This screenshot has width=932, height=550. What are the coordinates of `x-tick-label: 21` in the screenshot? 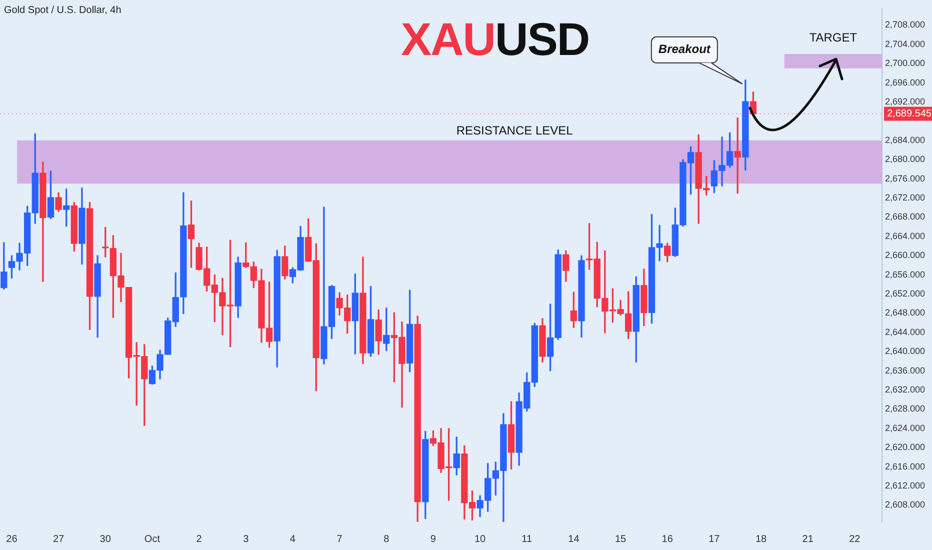 It's located at (808, 539).